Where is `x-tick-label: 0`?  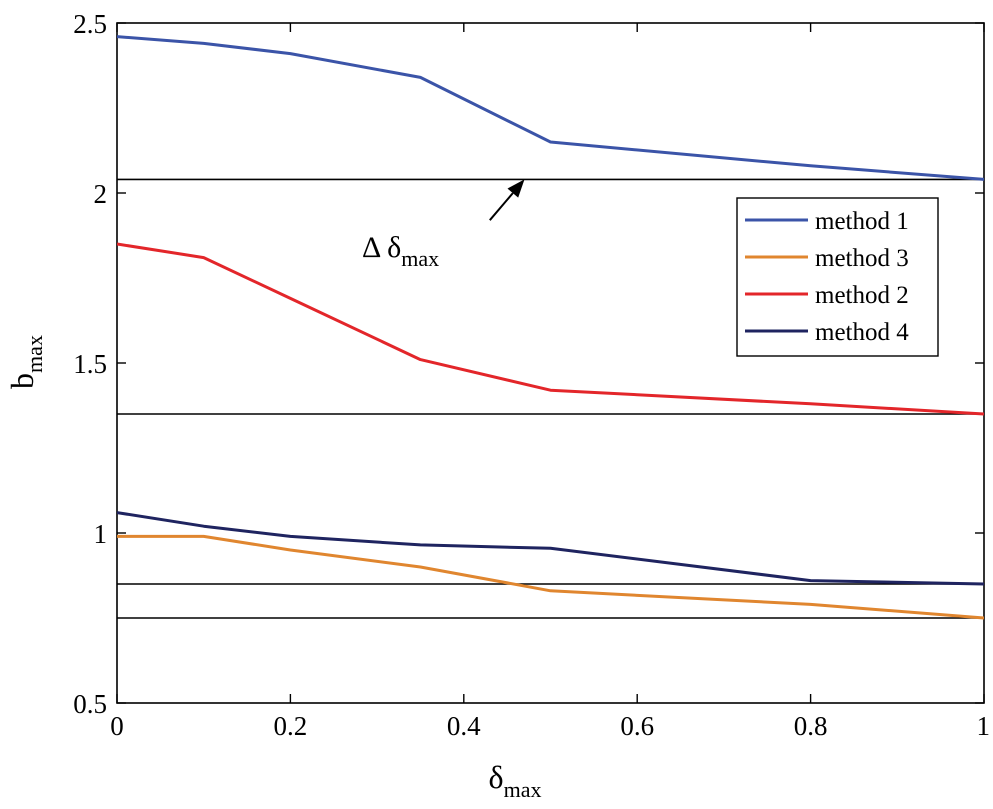
x-tick-label: 0 is located at coordinates (117, 726).